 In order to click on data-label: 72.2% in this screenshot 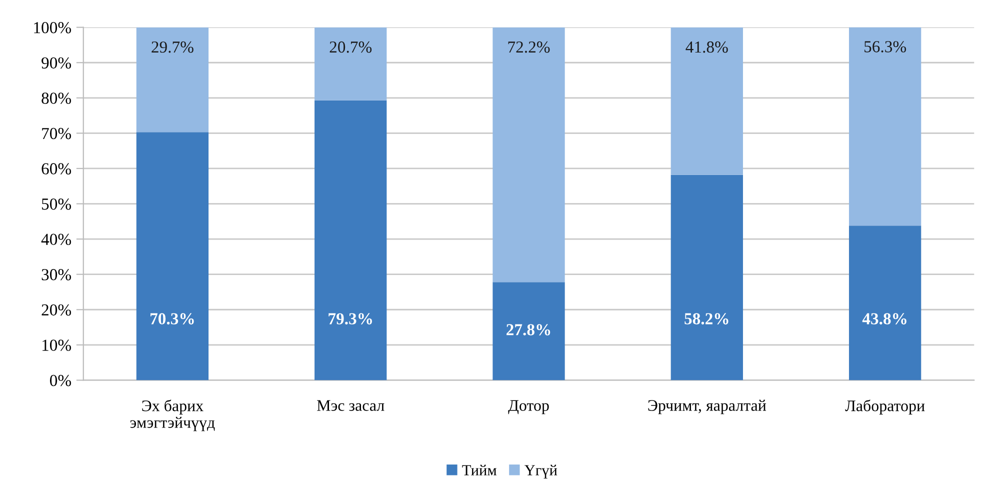, I will do `click(529, 47)`.